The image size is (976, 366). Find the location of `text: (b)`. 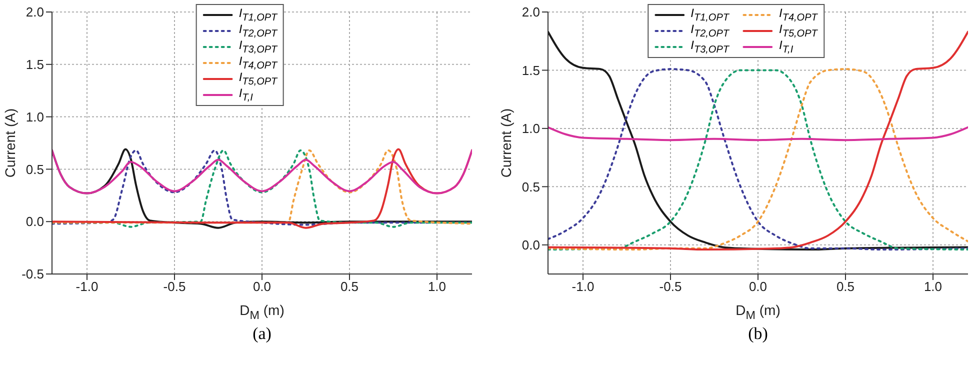

text: (b) is located at coordinates (758, 334).